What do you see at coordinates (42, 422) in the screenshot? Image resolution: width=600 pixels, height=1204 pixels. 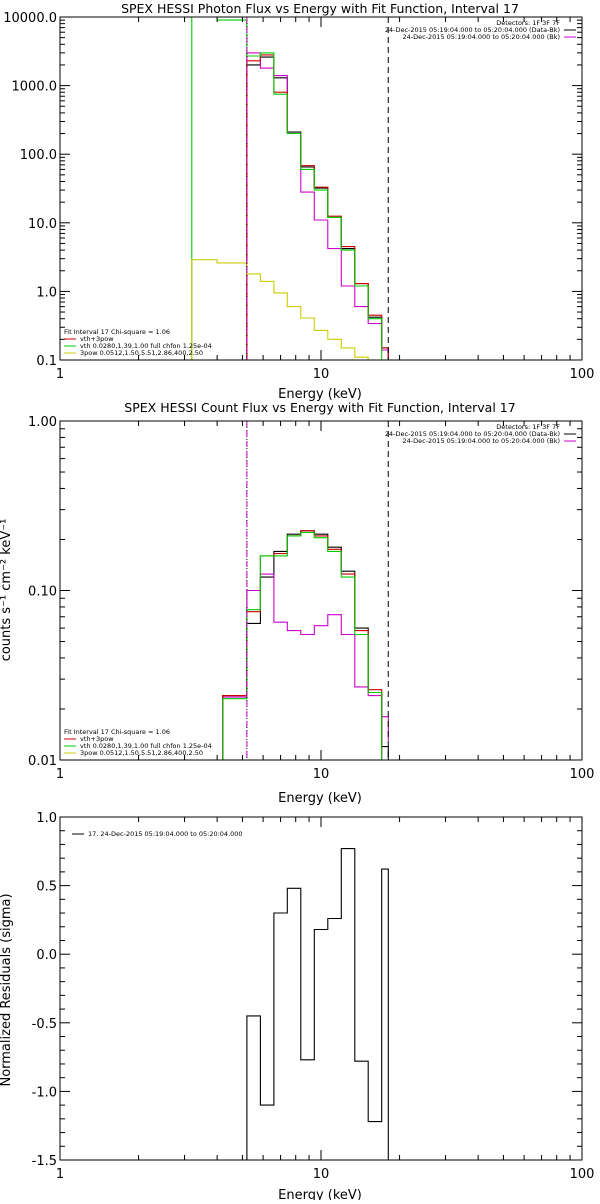 I see `count-flux-y-tick-label: 1.00` at bounding box center [42, 422].